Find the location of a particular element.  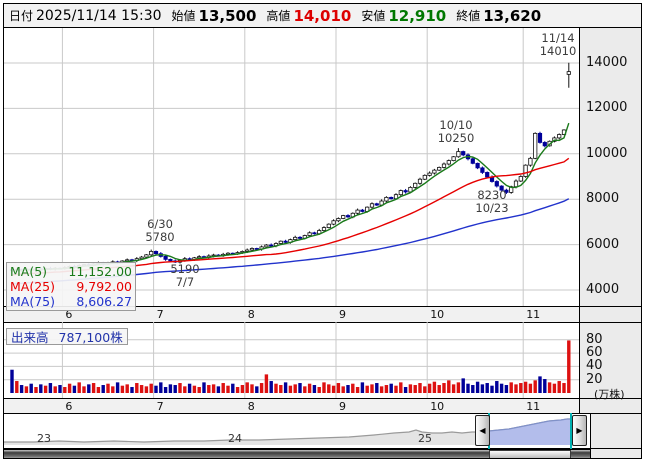

volume-value: 787,100株 is located at coordinates (90, 337).